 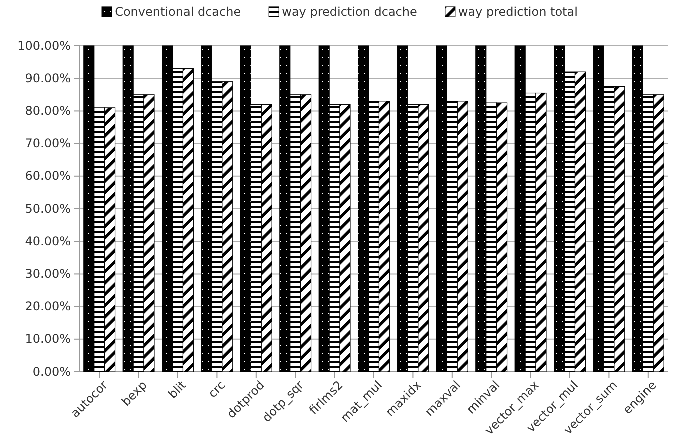 What do you see at coordinates (178, 390) in the screenshot?
I see `x-tick-label: blit` at bounding box center [178, 390].